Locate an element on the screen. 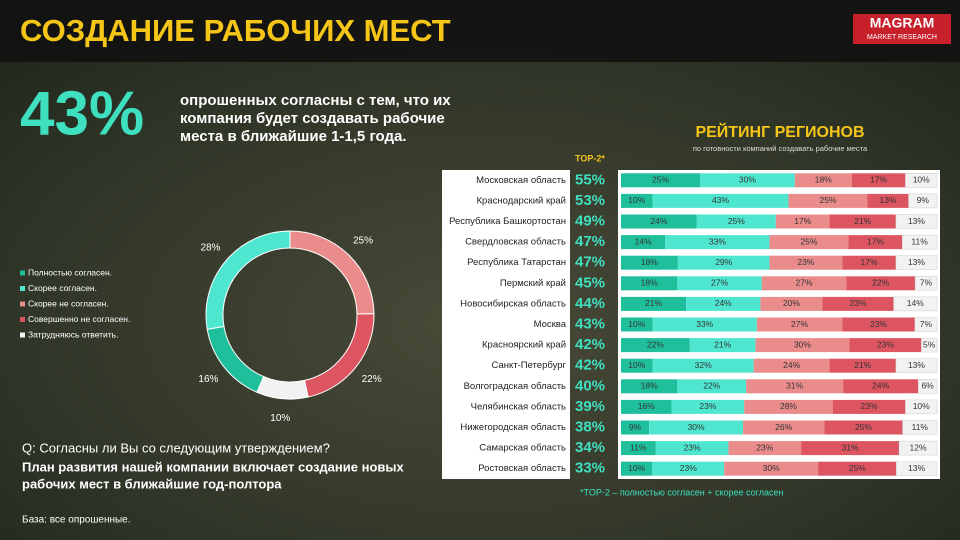 This screenshot has height=540, width=960. legend-label: Совершенно не согласен. is located at coordinates (79, 319).